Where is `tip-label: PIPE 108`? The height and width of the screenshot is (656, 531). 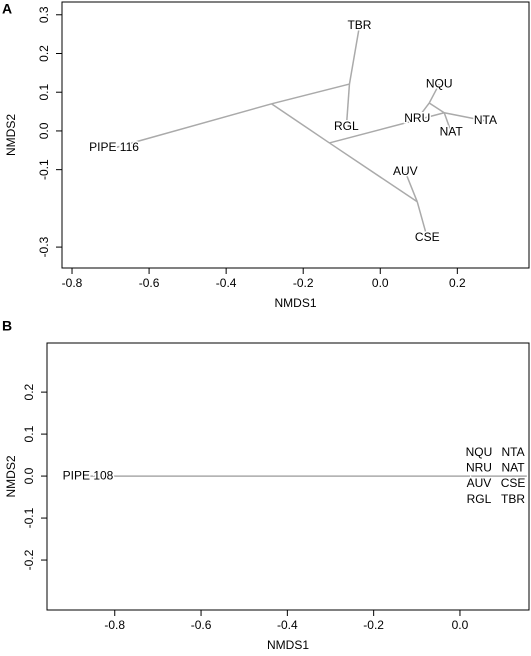
tip-label: PIPE 108 is located at coordinates (88, 475).